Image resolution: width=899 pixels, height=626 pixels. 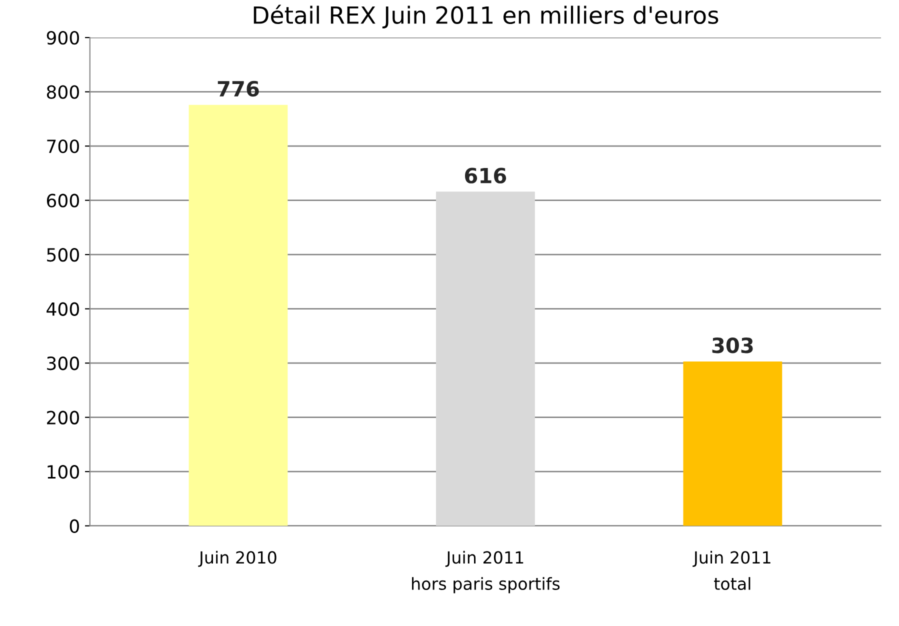 I want to click on y-tick-label: 200, so click(x=63, y=417).